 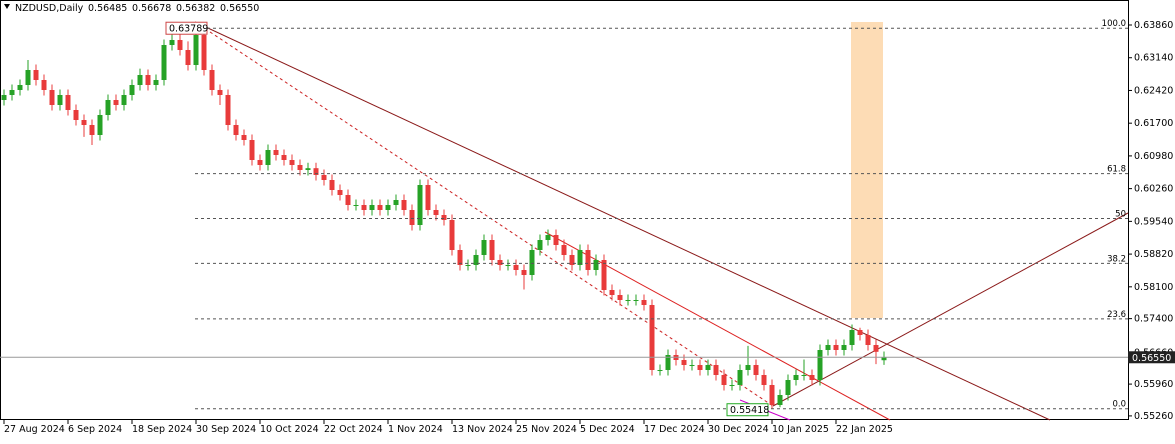 What do you see at coordinates (7, 6) in the screenshot?
I see `dropdown-icon` at bounding box center [7, 6].